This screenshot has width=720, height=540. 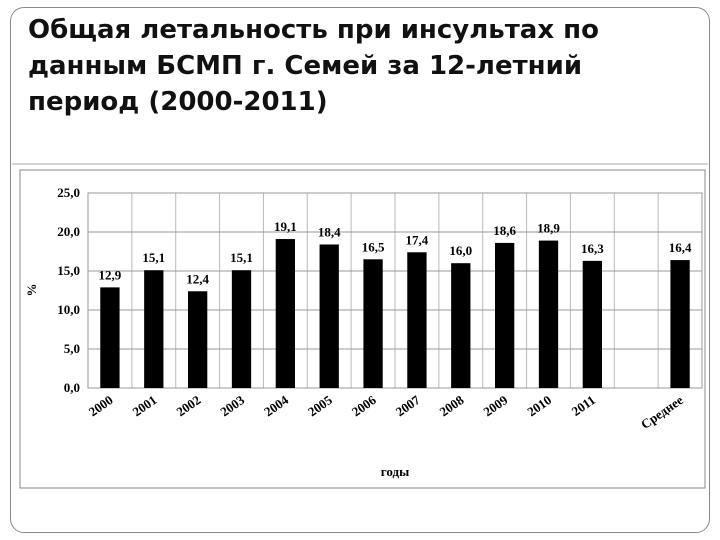 I want to click on y-tick-label: 0,0, so click(x=72, y=387).